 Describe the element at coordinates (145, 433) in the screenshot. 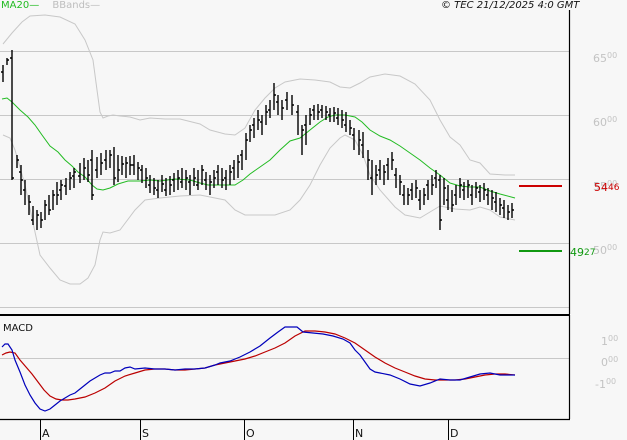

I see `month-label-sep: S` at that location.